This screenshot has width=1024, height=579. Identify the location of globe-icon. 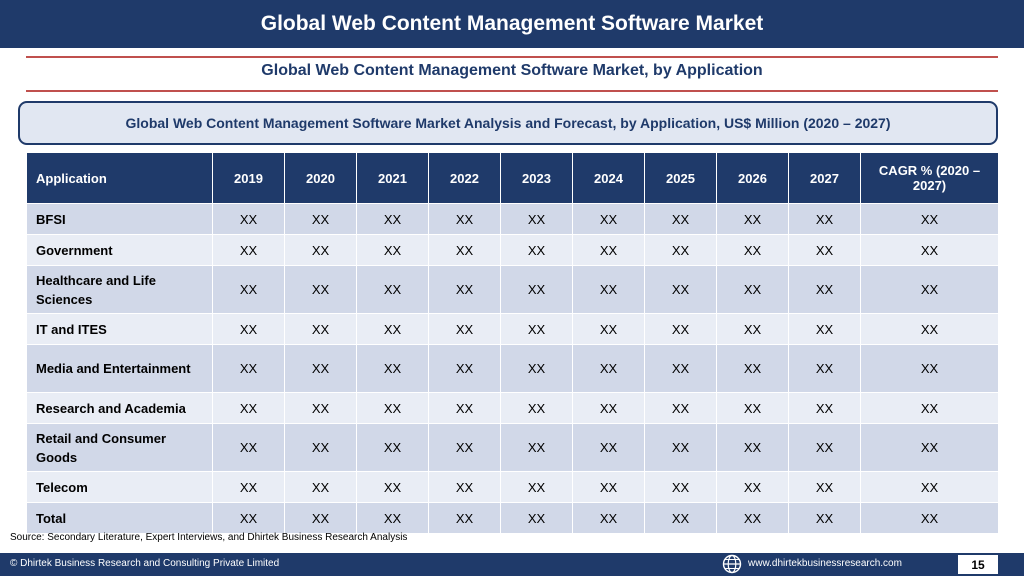
(732, 564).